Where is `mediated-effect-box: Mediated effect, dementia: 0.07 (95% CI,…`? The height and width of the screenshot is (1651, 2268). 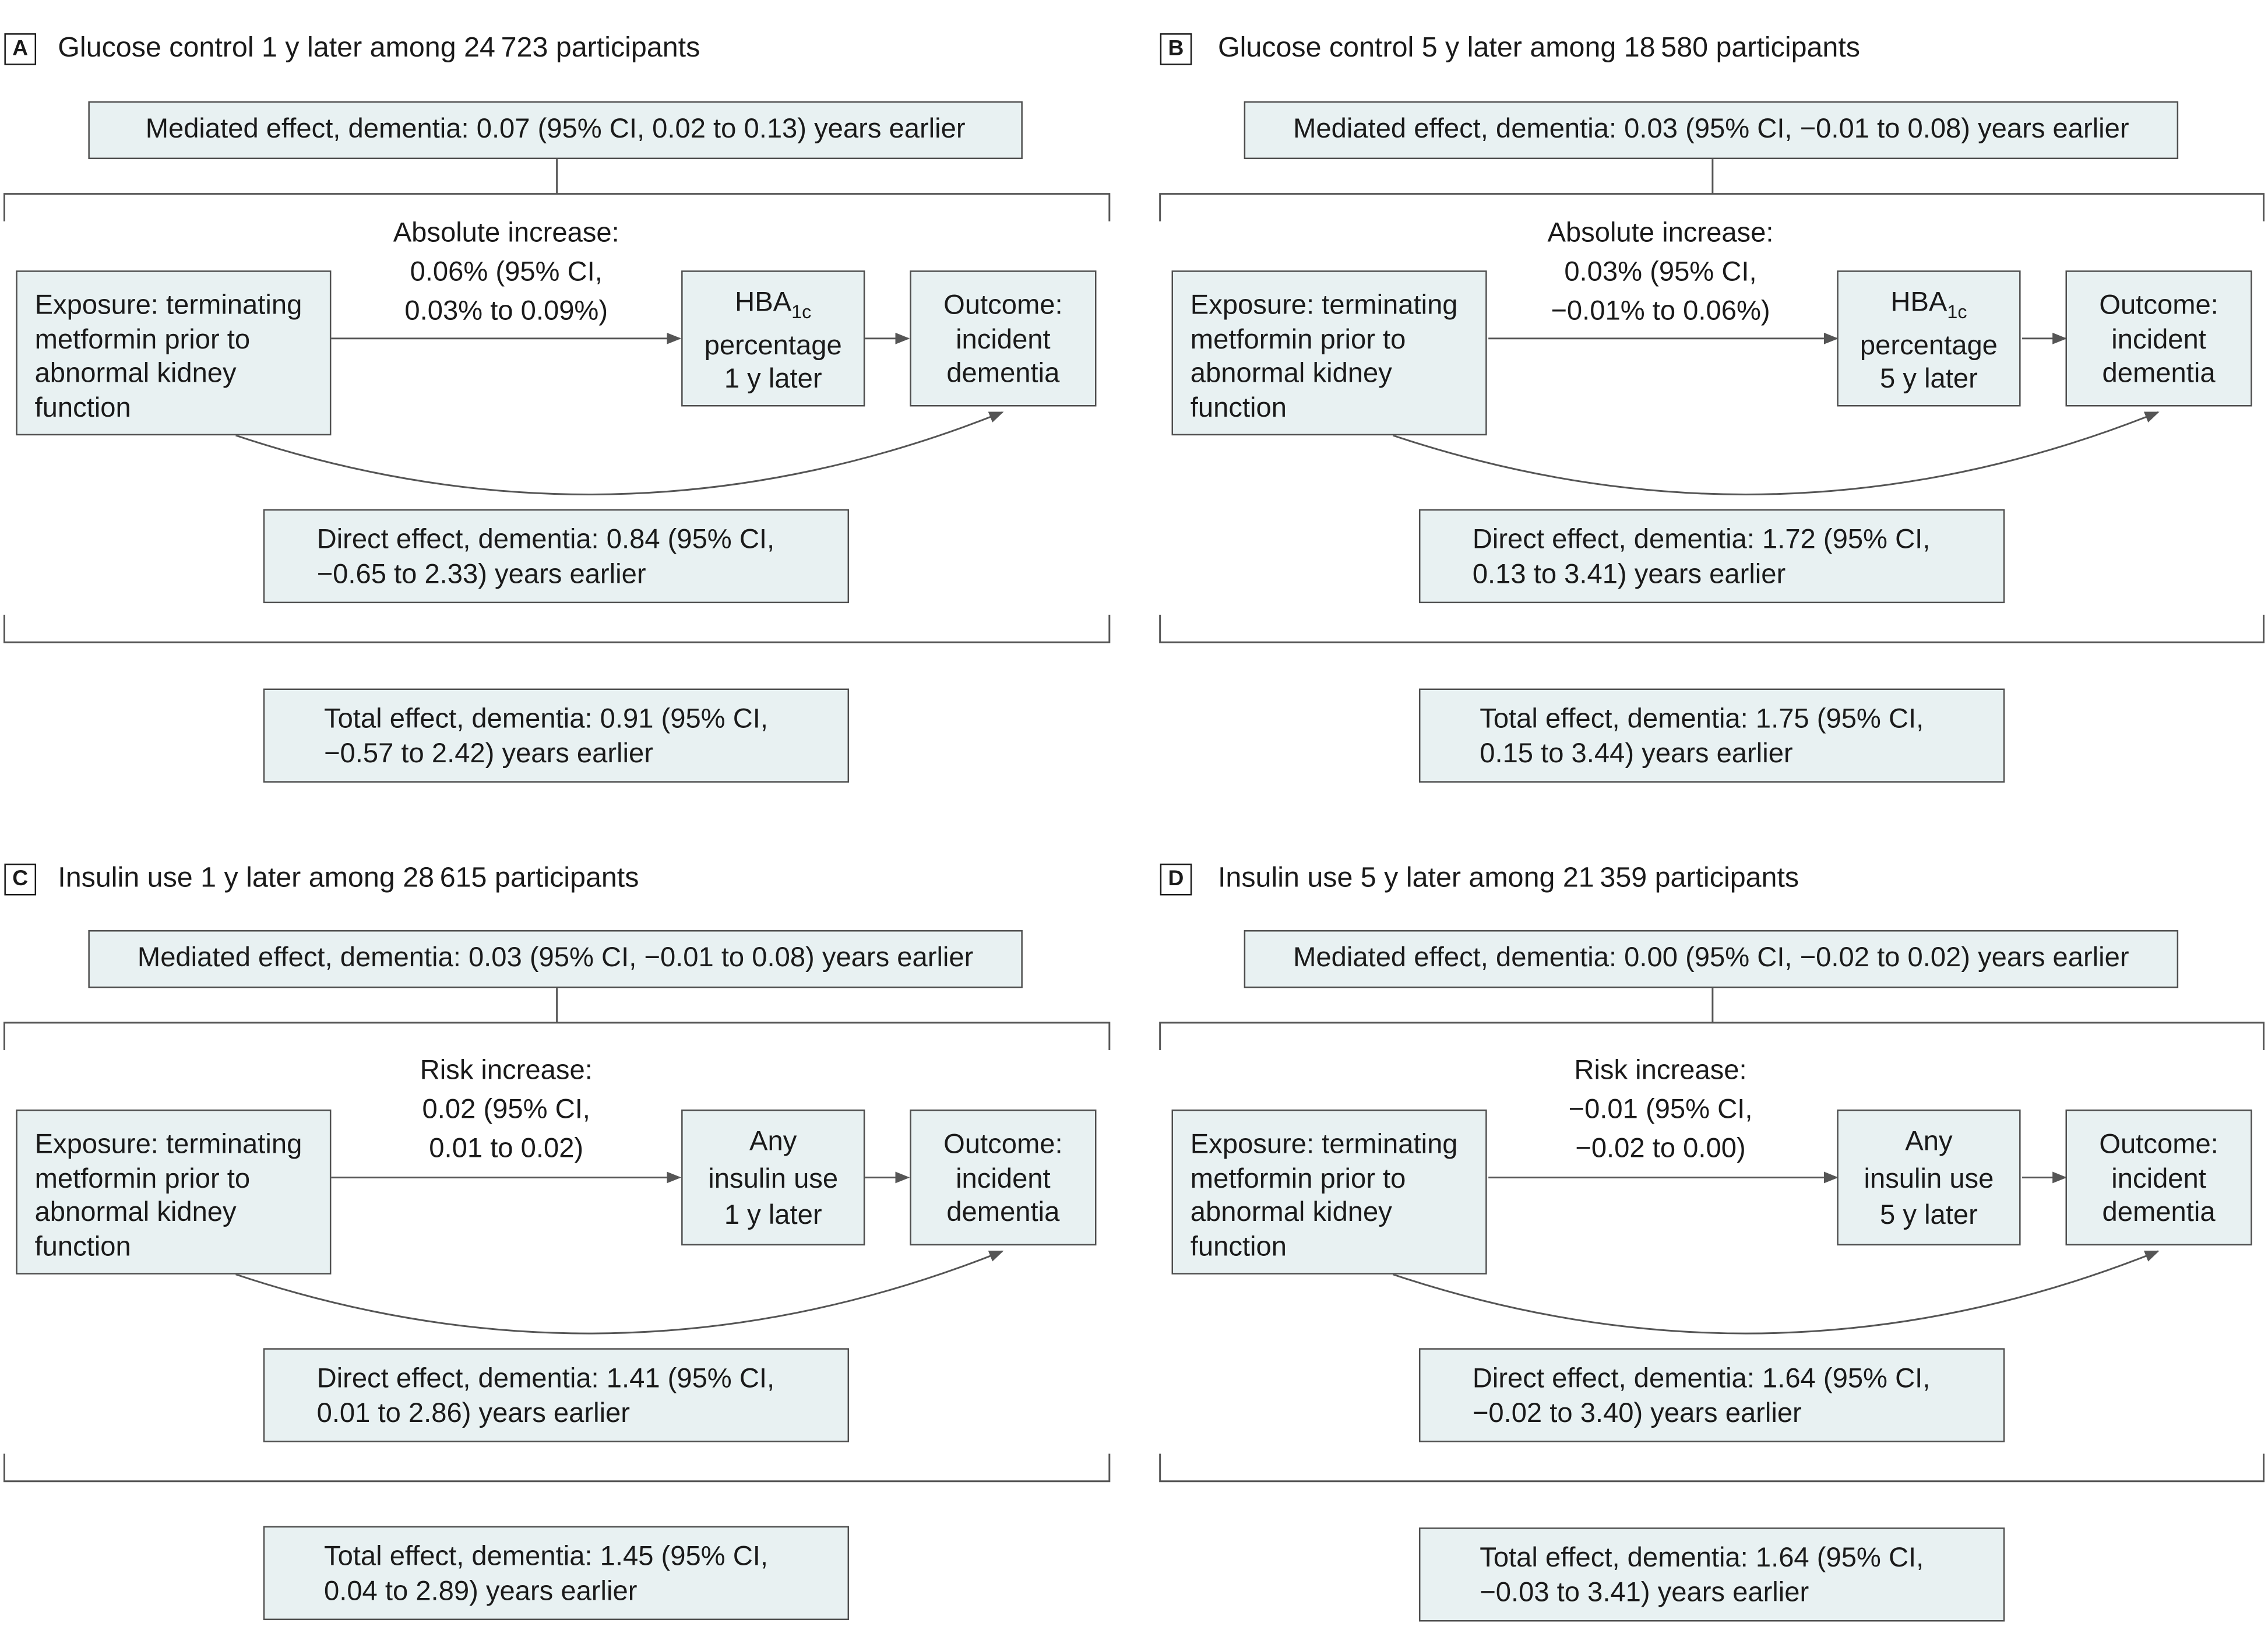 mediated-effect-box: Mediated effect, dementia: 0.07 (95% CI,… is located at coordinates (556, 130).